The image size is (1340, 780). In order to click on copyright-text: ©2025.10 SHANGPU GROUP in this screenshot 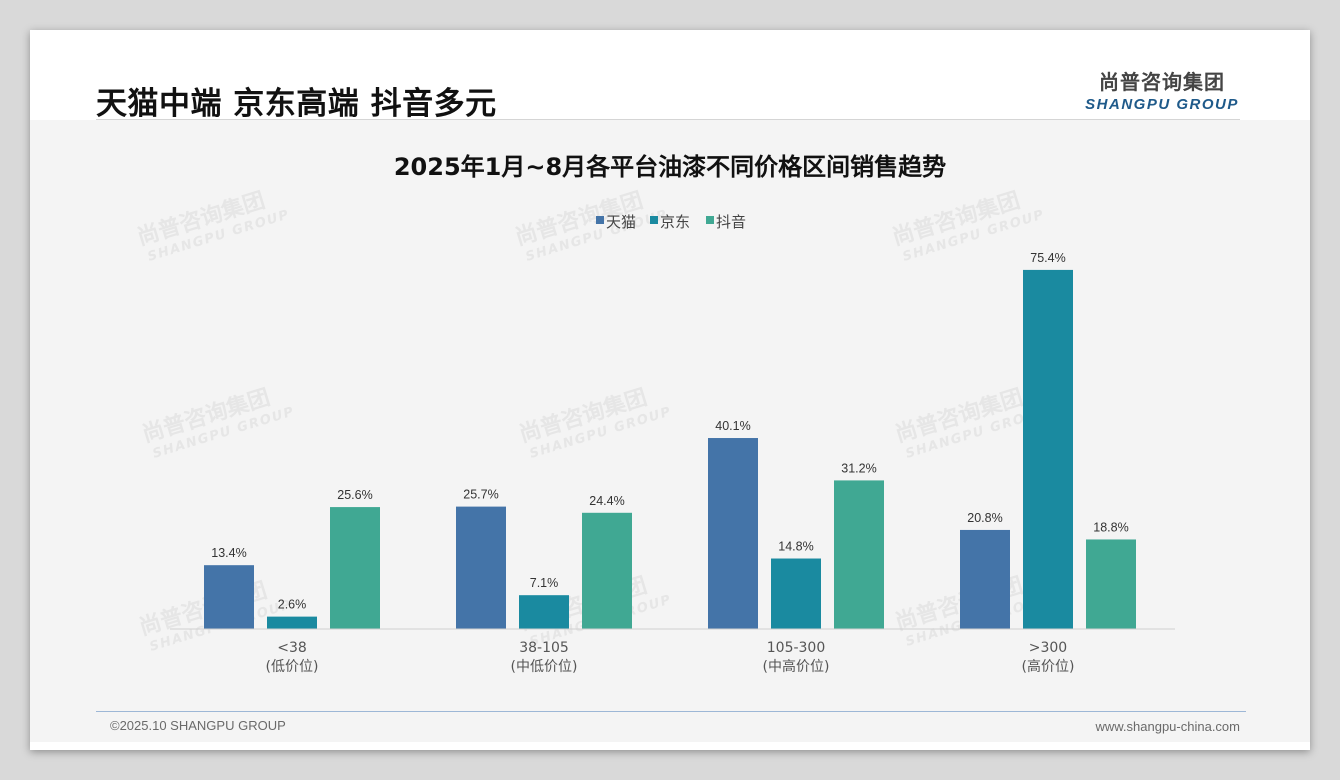, I will do `click(198, 725)`.